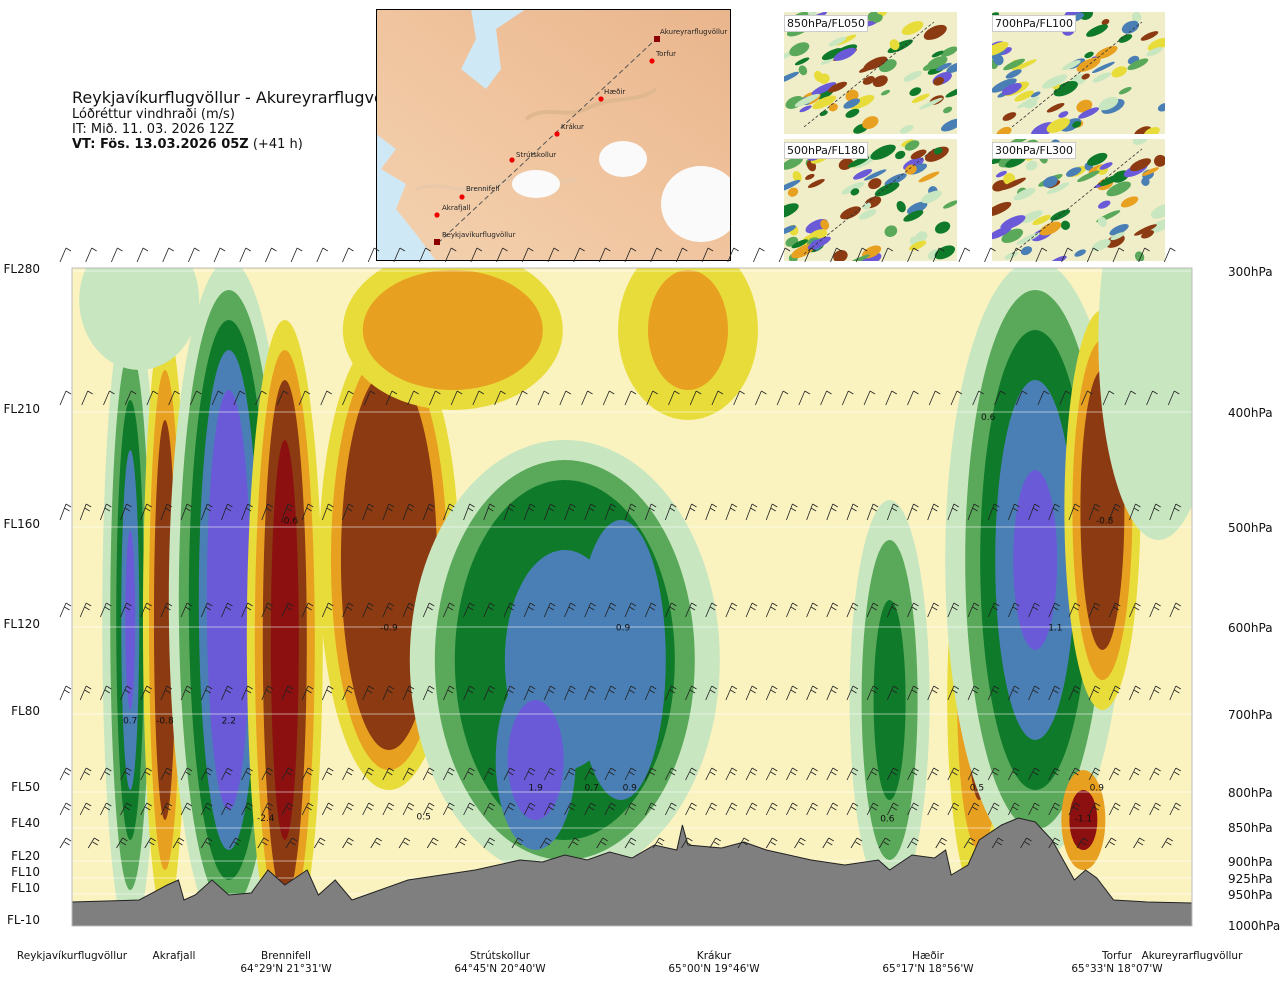 This screenshot has width=1280, height=981. I want to click on thumb-500hpa-field, so click(870, 200).